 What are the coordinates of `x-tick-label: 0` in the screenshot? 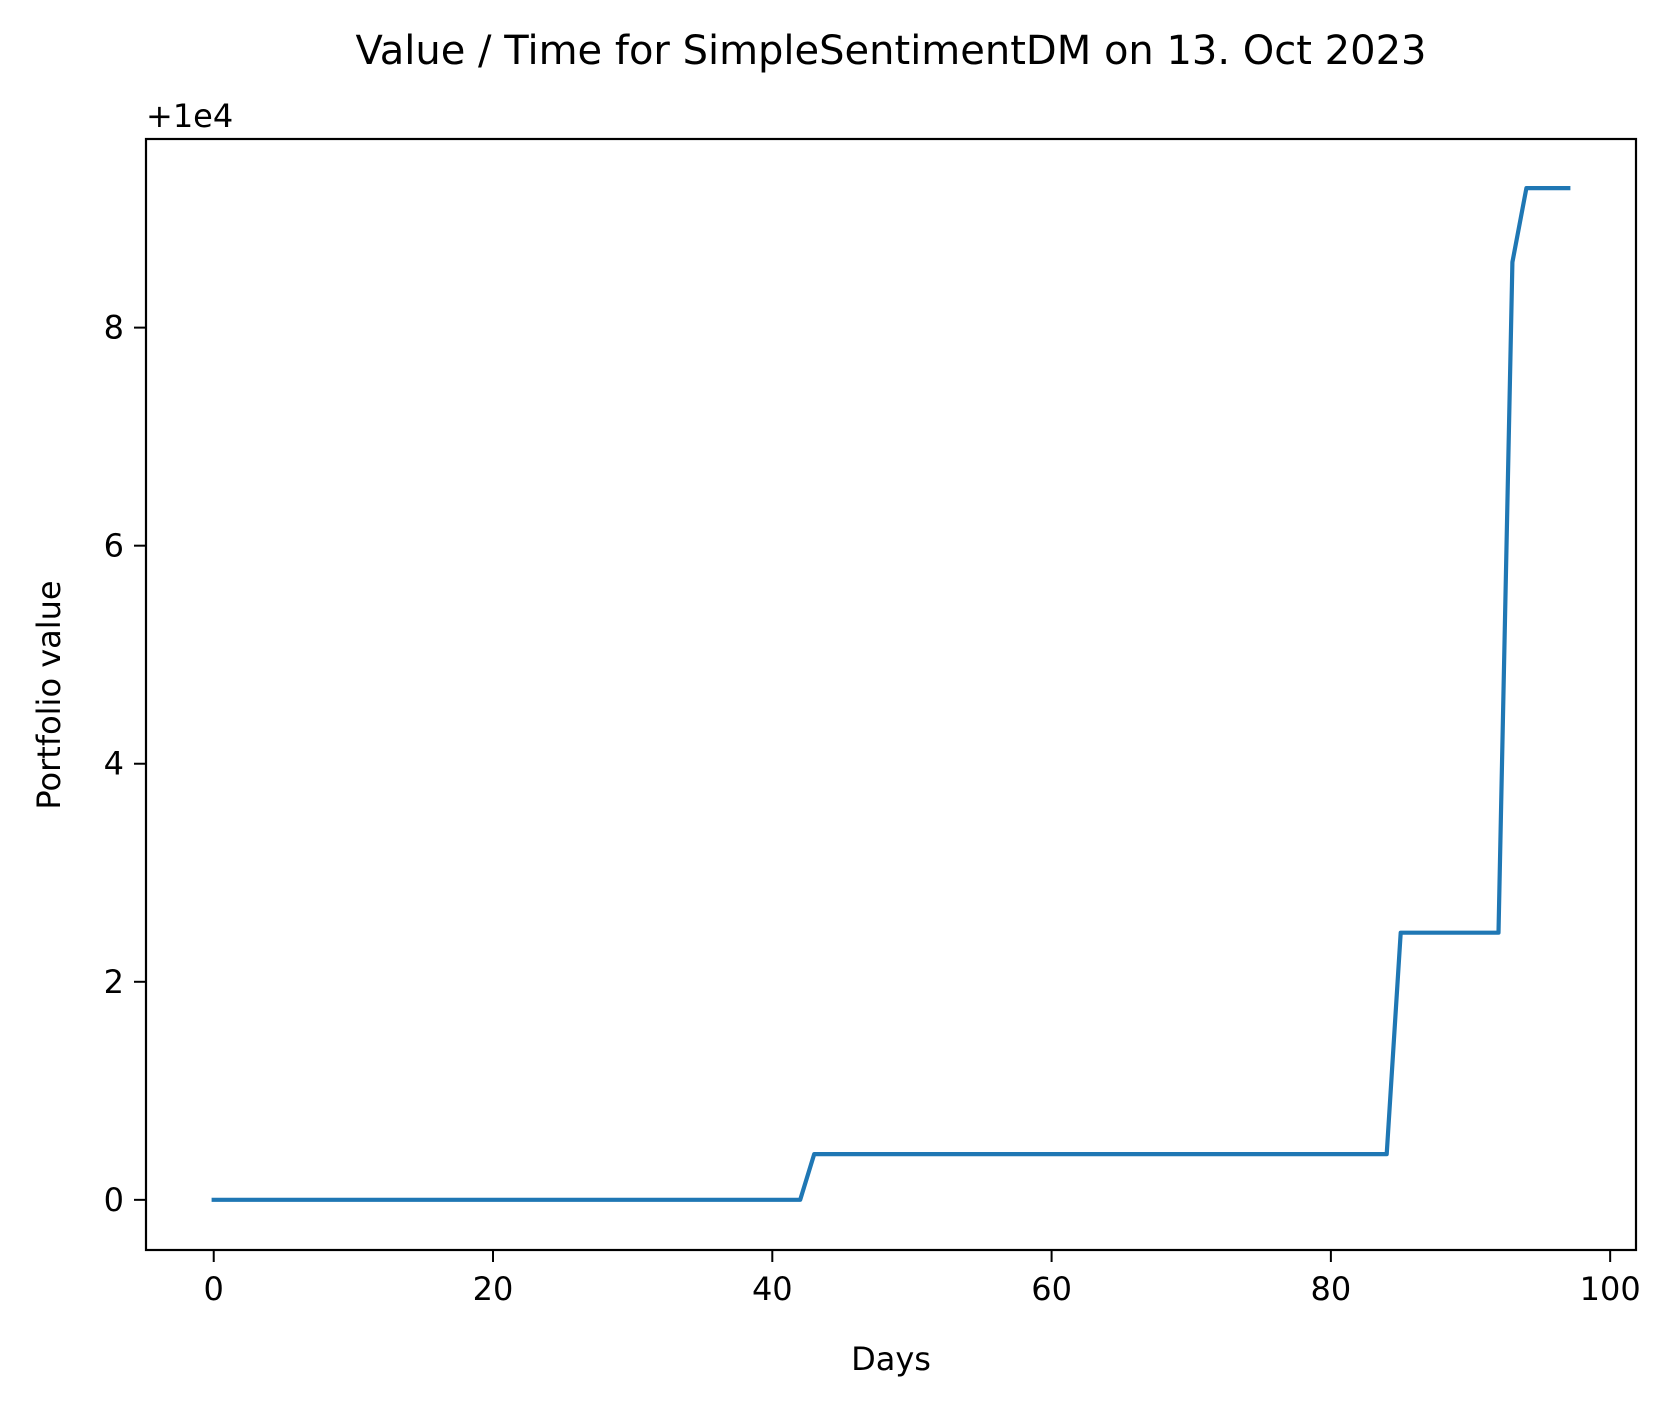 It's located at (214, 1289).